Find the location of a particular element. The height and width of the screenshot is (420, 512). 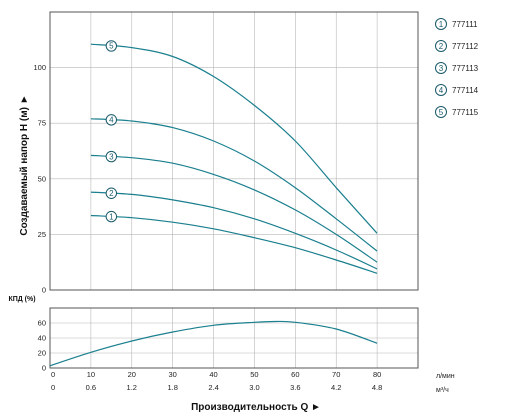

efficiency-plot-frame is located at coordinates (234, 338).